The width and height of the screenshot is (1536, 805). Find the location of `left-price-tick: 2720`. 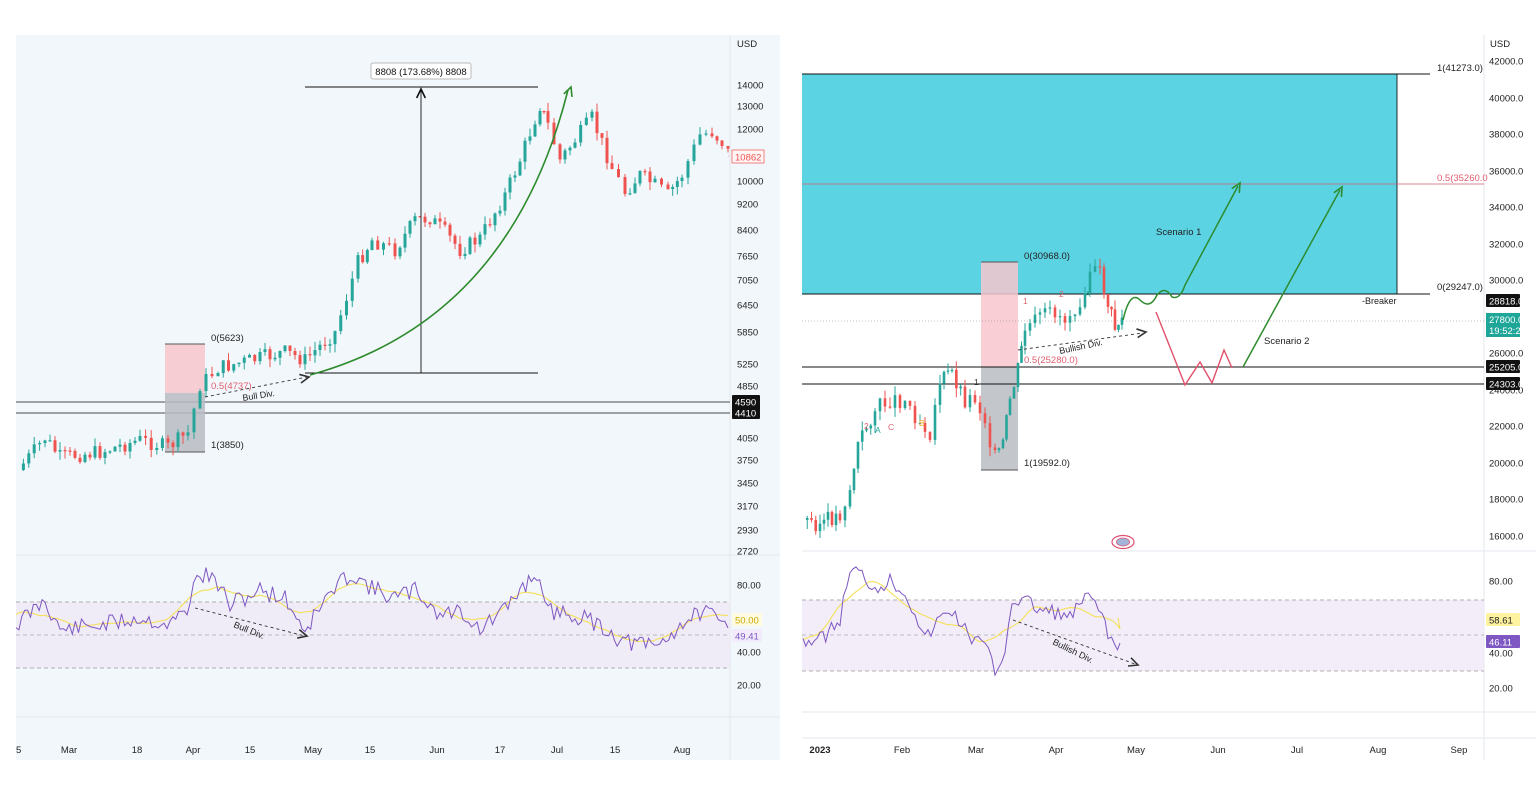

left-price-tick: 2720 is located at coordinates (747, 552).